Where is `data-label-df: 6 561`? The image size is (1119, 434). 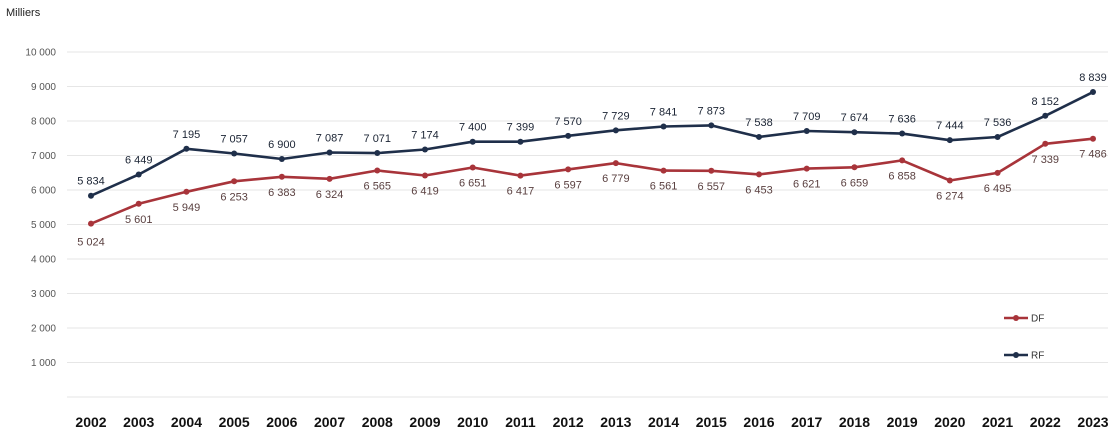
data-label-df: 6 561 is located at coordinates (664, 187).